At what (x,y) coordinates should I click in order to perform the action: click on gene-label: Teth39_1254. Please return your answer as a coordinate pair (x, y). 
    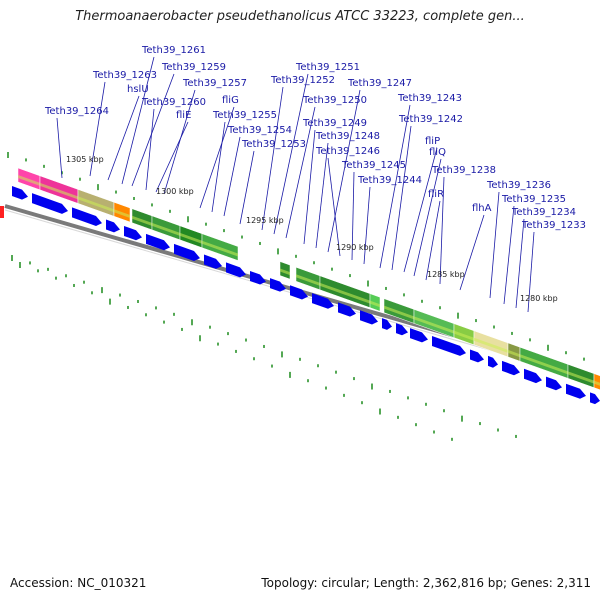
    Looking at the image, I should click on (259, 130).